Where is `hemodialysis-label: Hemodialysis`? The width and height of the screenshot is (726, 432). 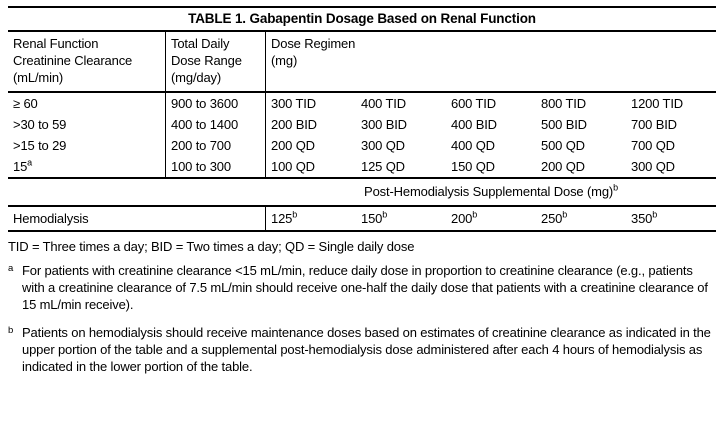 hemodialysis-label: Hemodialysis is located at coordinates (137, 218).